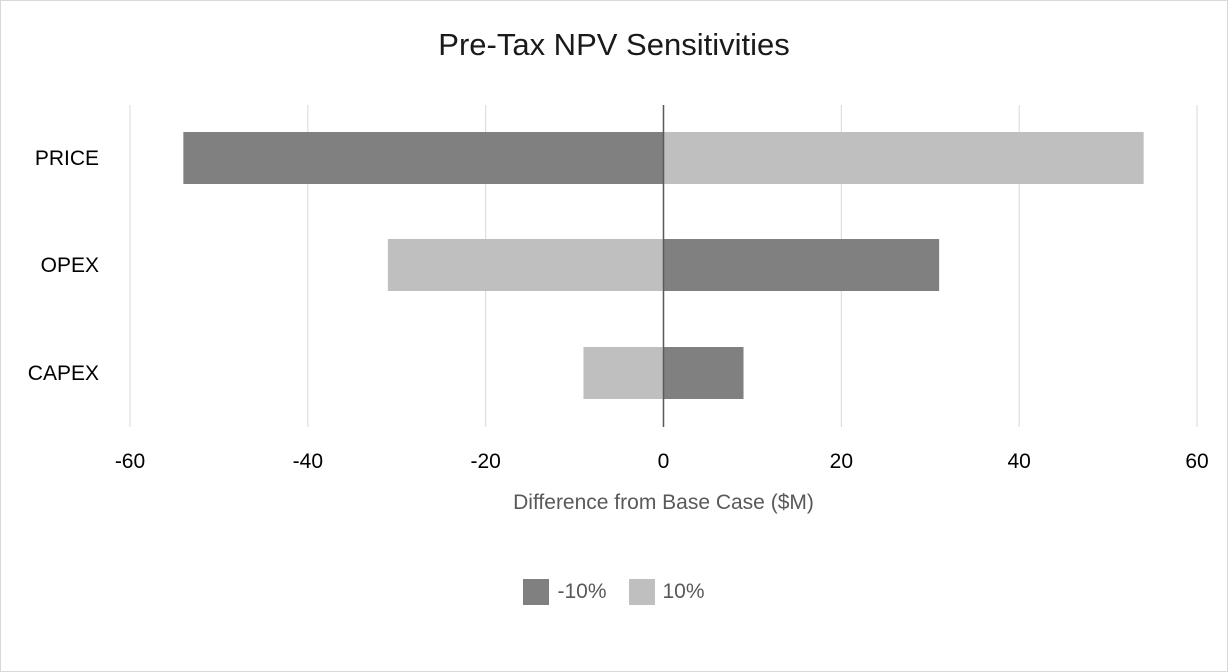  I want to click on legend-item-plus-10: 10%, so click(666, 592).